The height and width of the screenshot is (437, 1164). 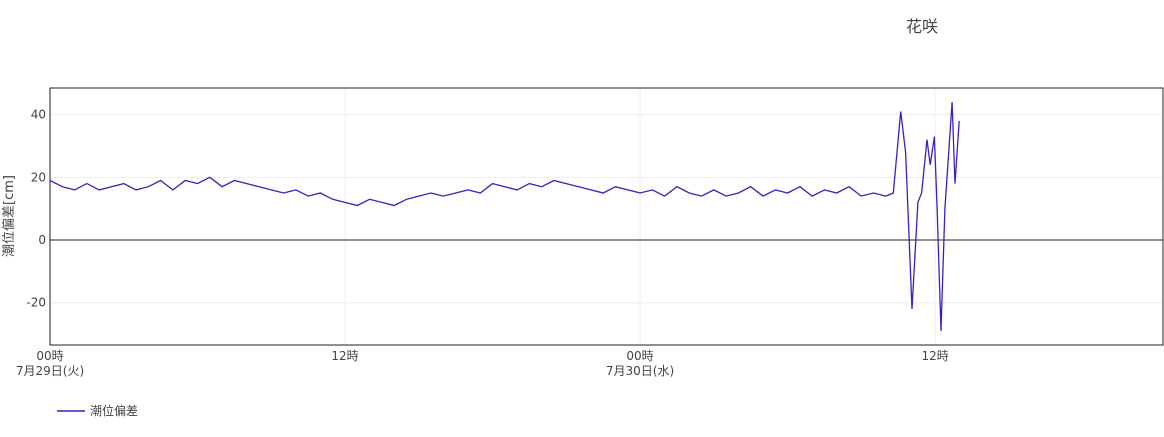 What do you see at coordinates (640, 371) in the screenshot?
I see `x-tick-sublabel: 7月30日(水)` at bounding box center [640, 371].